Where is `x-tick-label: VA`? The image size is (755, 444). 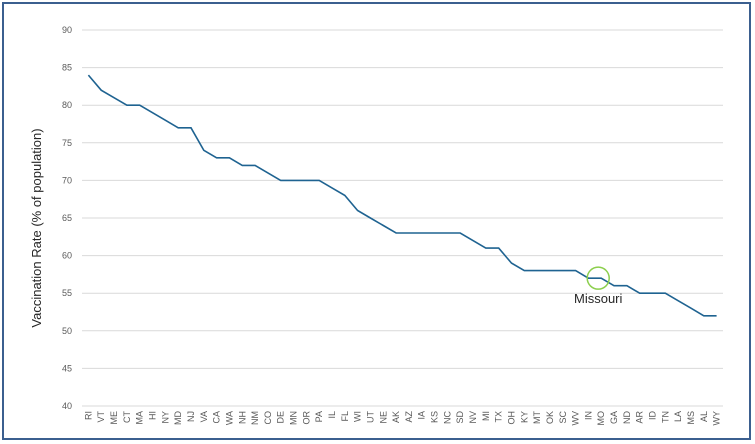
x-tick-label: VA is located at coordinates (204, 416).